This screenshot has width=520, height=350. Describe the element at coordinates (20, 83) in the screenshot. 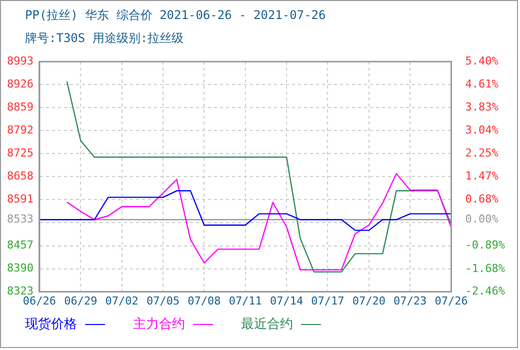

I see `y-tick-label: 8926` at that location.